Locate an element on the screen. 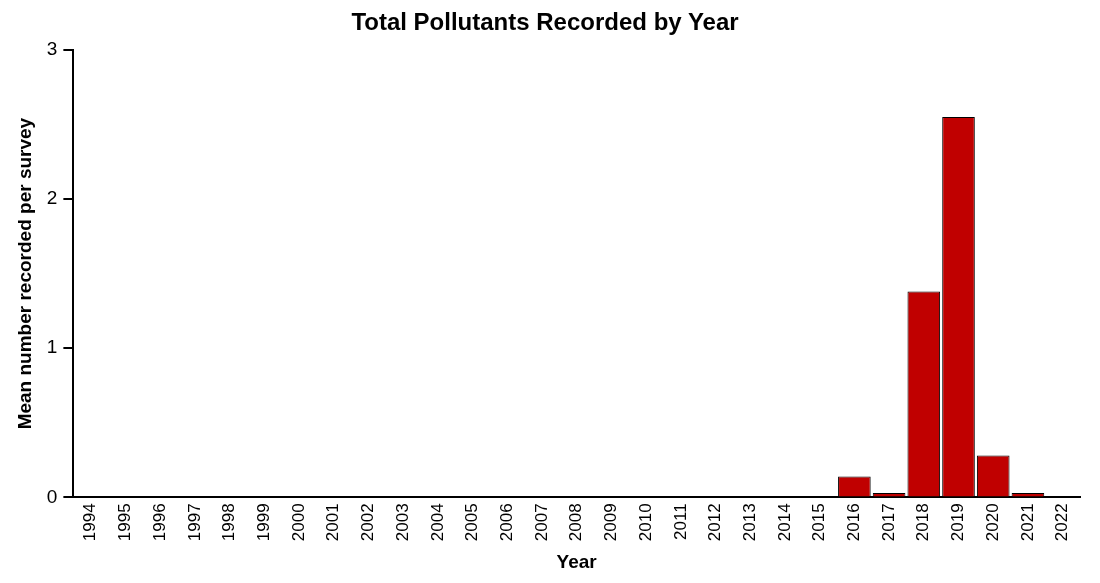  x-tick-label: 2013 is located at coordinates (749, 522).